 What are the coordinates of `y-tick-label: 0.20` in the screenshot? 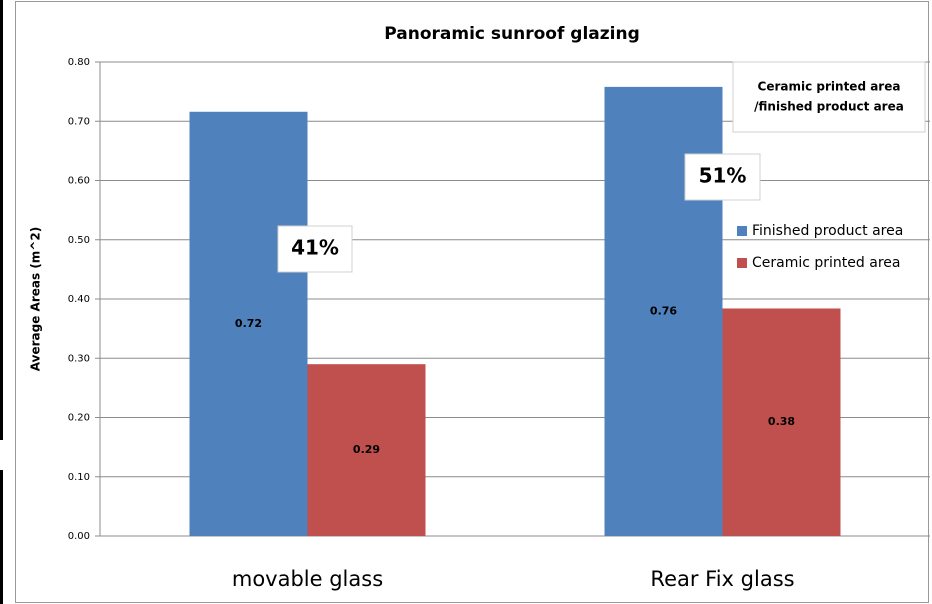 It's located at (79, 418).